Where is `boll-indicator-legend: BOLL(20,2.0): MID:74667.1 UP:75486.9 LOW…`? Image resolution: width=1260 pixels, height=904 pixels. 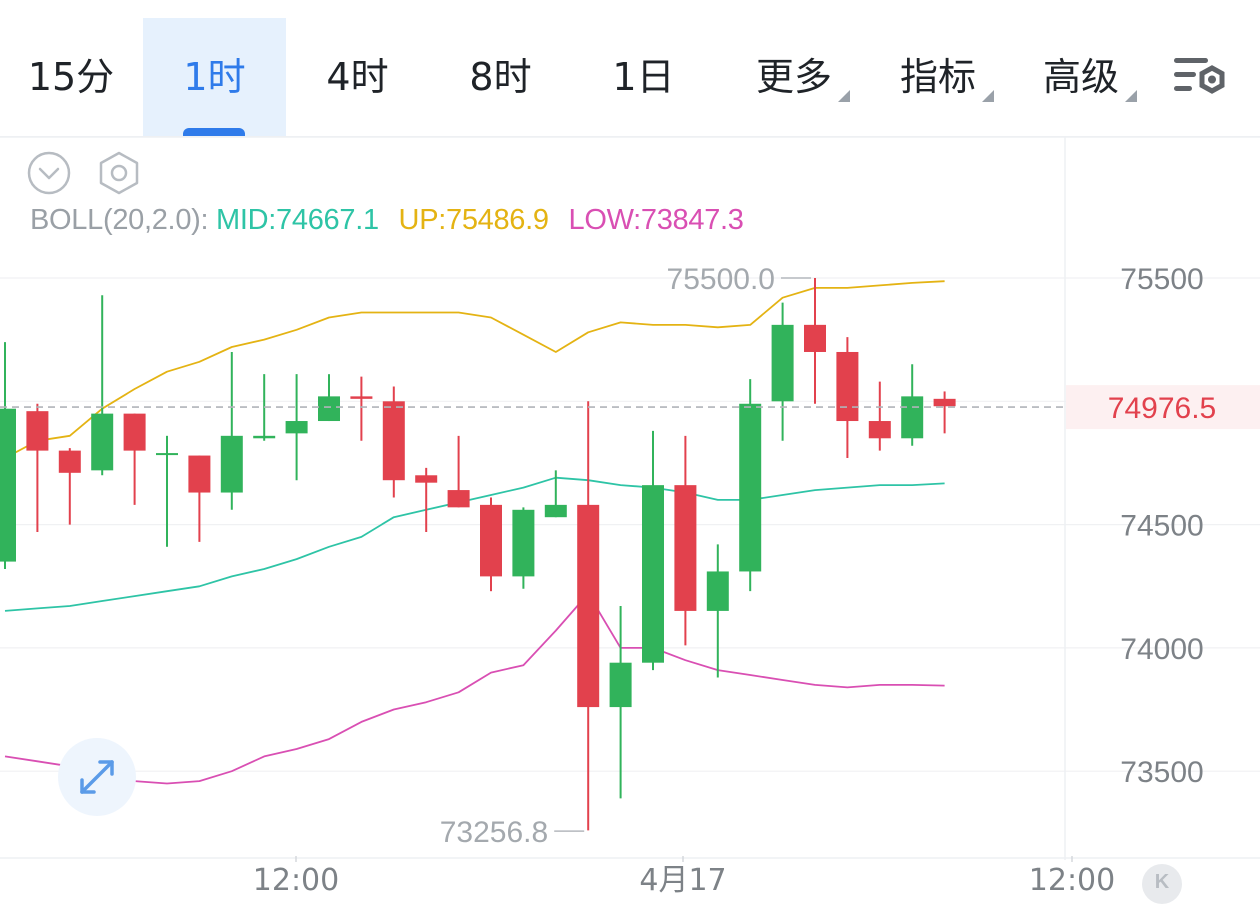
boll-indicator-legend: BOLL(20,2.0): MID:74667.1 UP:75486.9 LOW… is located at coordinates (387, 220).